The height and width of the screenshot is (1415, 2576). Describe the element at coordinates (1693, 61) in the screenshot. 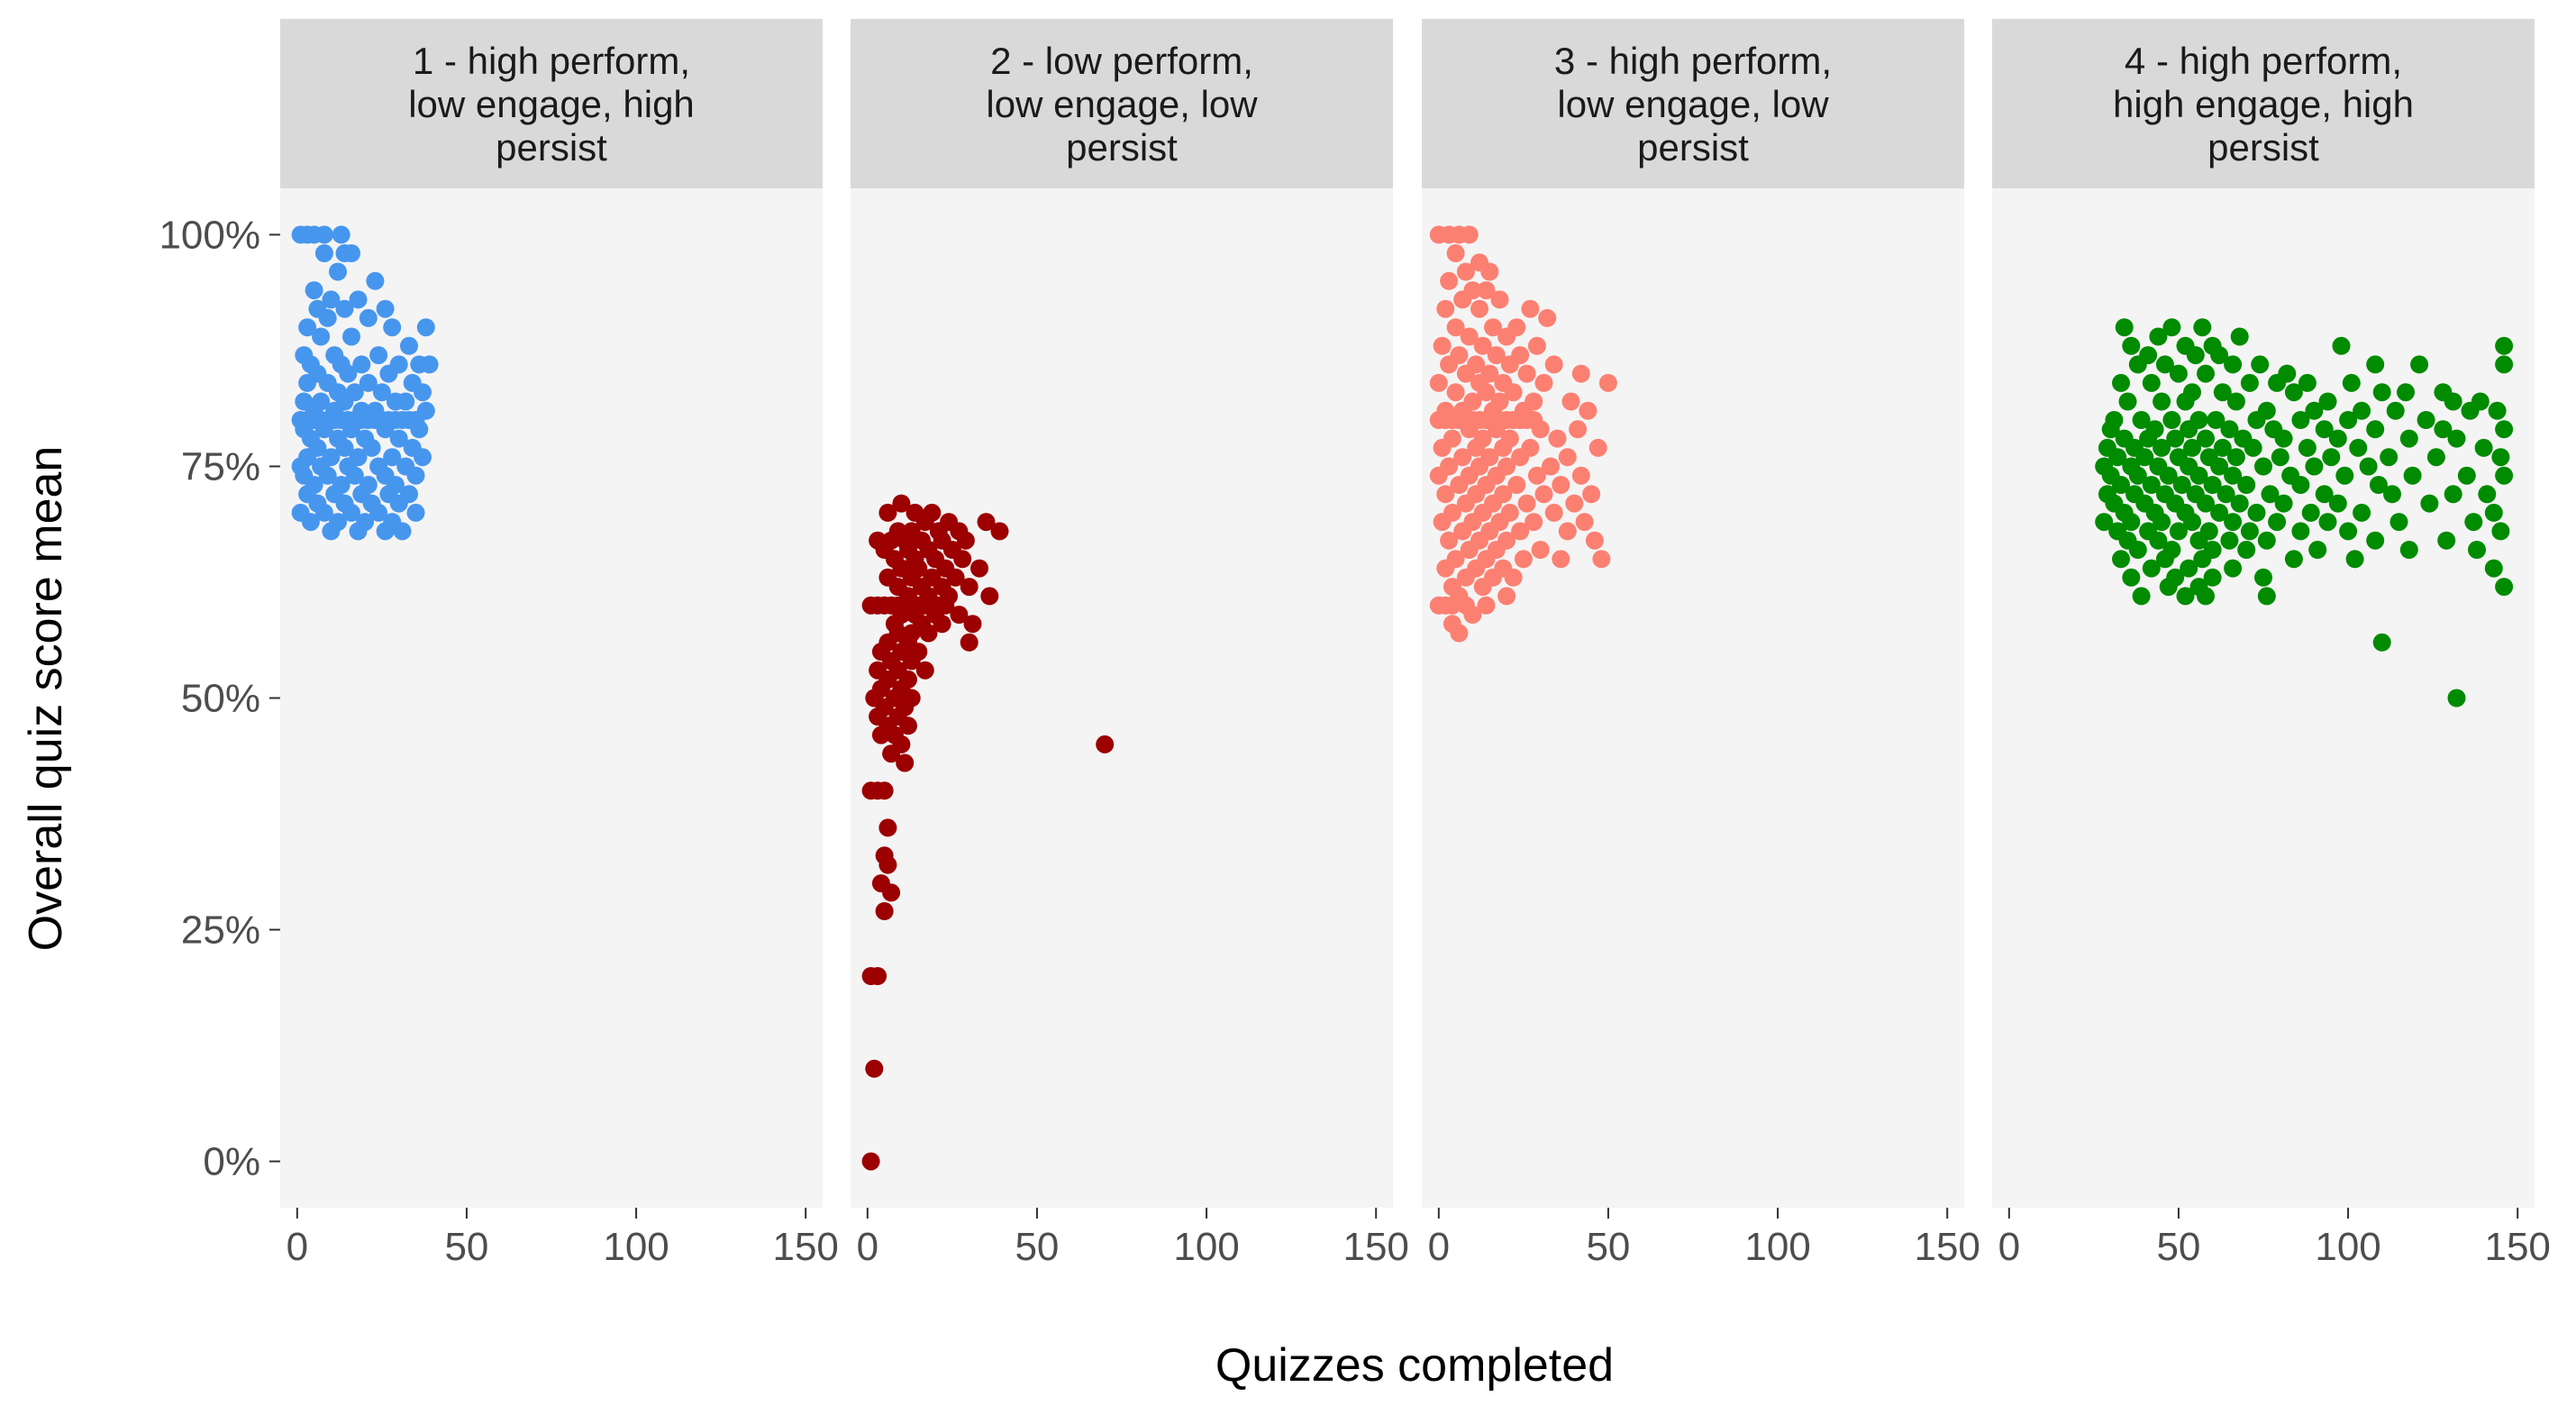

I see `facet-strip-label-3-line-1: 3 - high perform,` at that location.